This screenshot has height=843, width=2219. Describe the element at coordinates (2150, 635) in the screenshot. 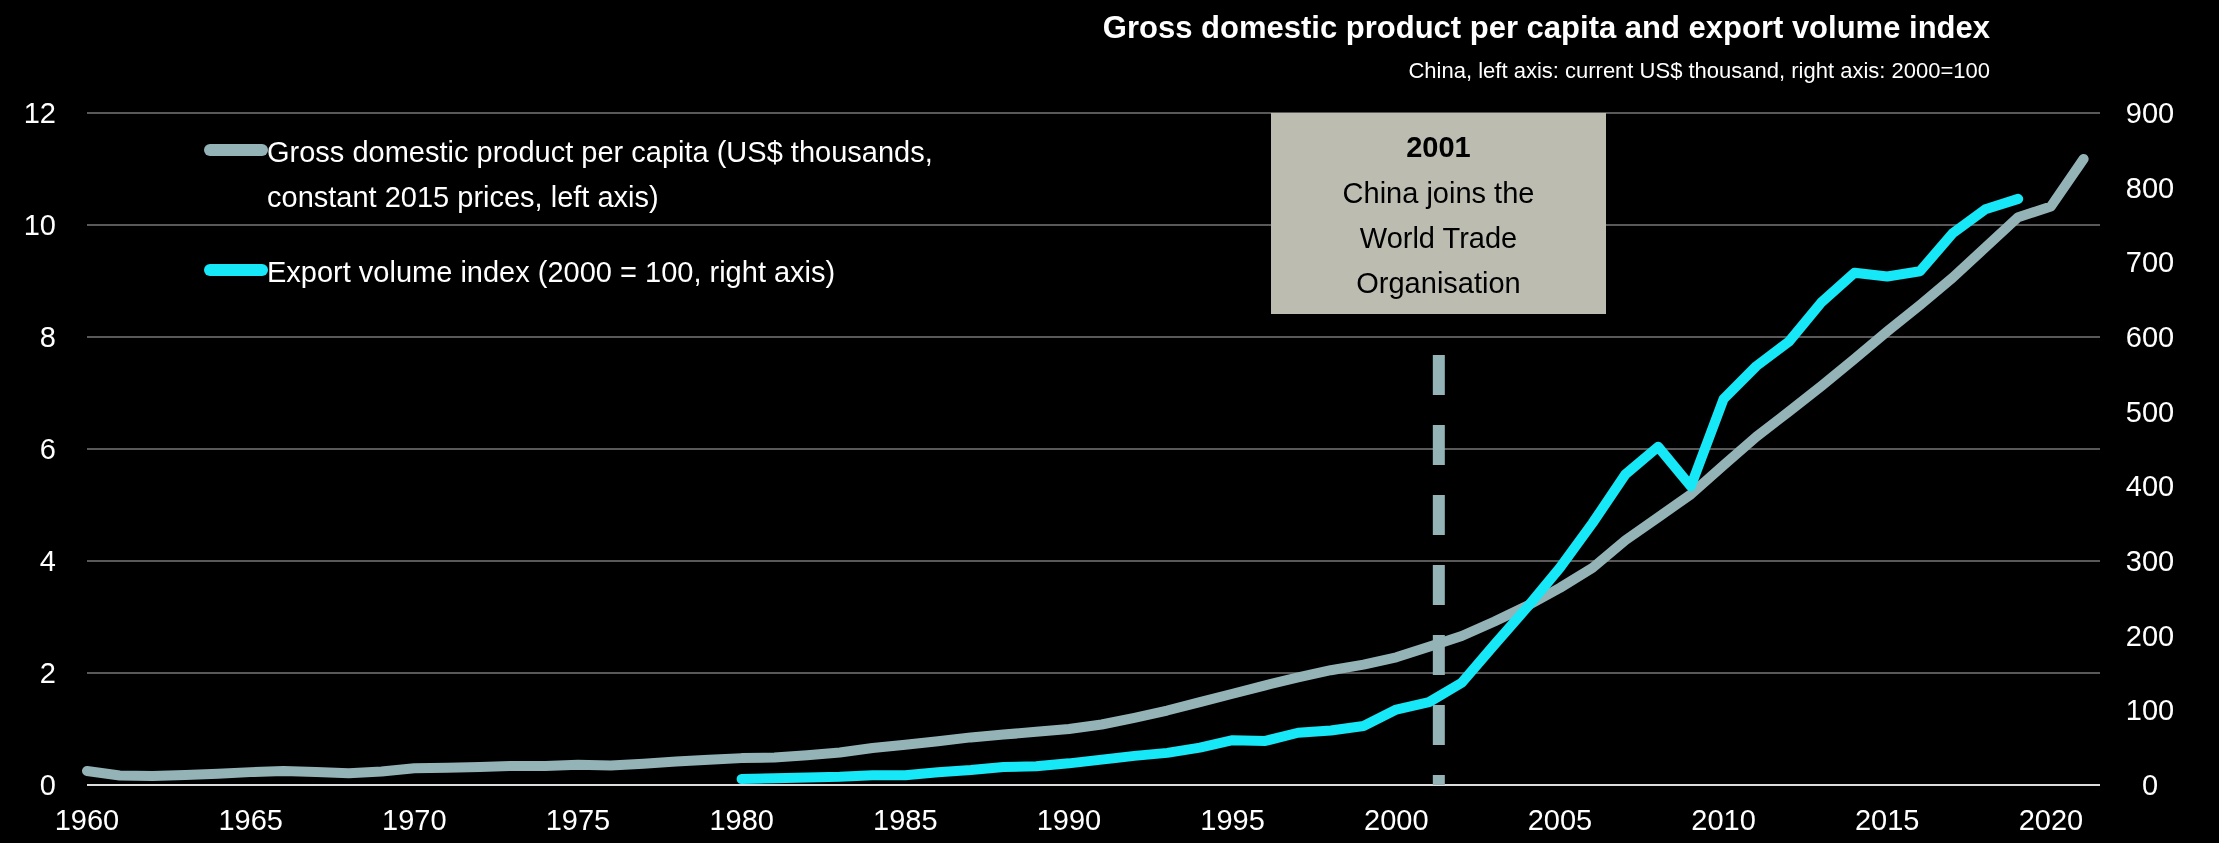

I see `y2-tick-label: 200` at that location.